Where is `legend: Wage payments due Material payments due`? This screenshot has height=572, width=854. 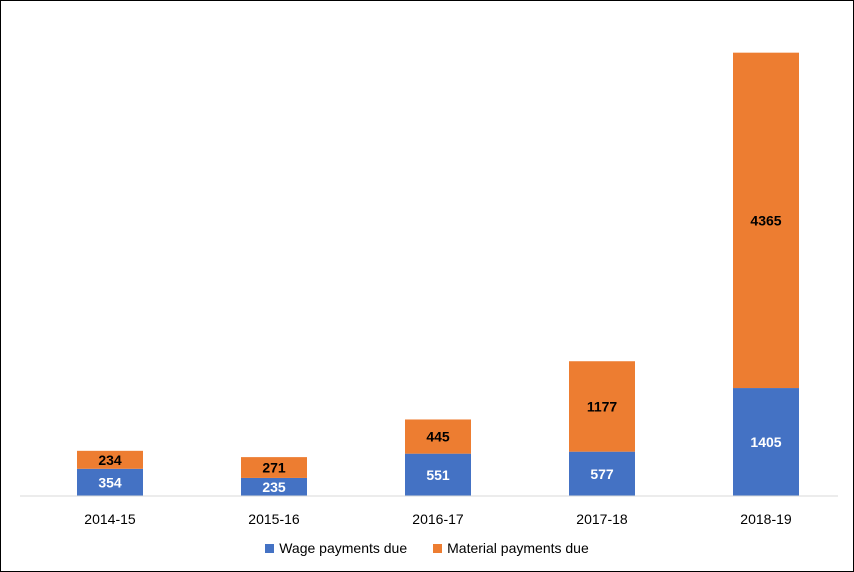
legend: Wage payments due Material payments due is located at coordinates (427, 548).